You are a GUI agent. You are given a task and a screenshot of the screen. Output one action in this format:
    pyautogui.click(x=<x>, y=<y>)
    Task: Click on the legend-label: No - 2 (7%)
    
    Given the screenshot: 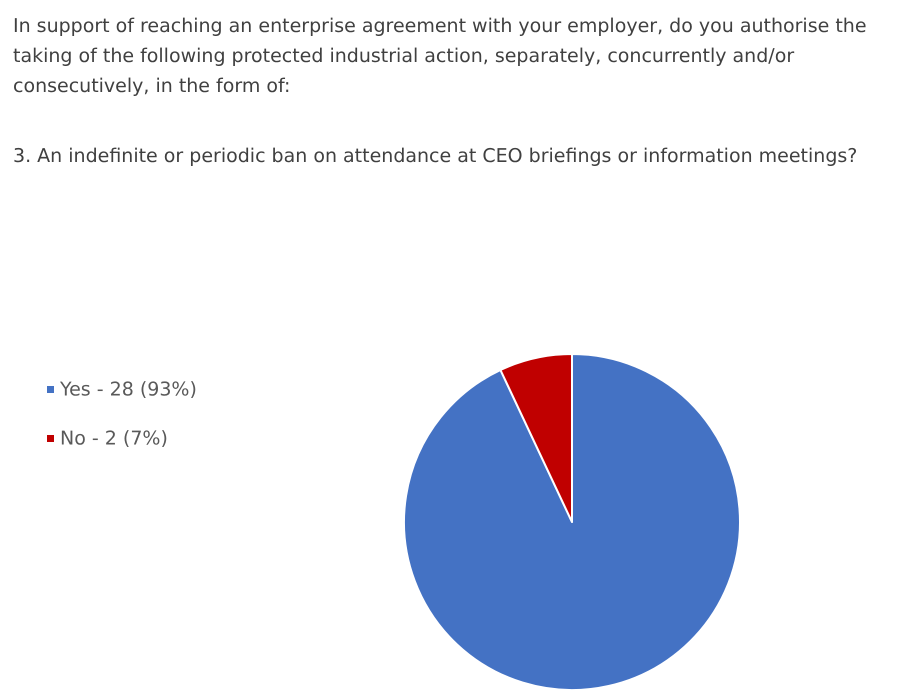 What is the action you would take?
    pyautogui.click(x=114, y=439)
    